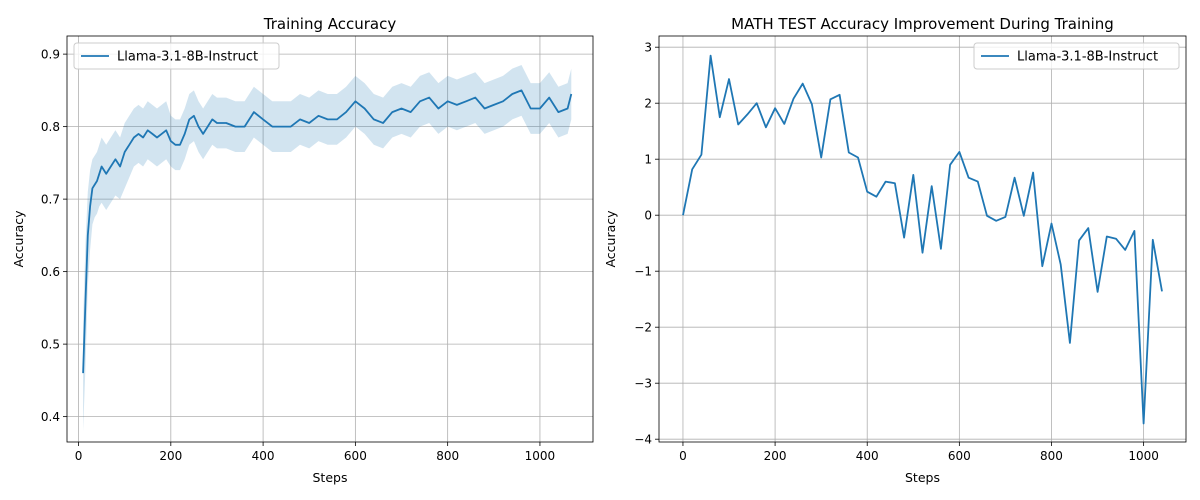 This screenshot has width=1200, height=500. What do you see at coordinates (50, 272) in the screenshot?
I see `y-tick-label: 0.6` at bounding box center [50, 272].